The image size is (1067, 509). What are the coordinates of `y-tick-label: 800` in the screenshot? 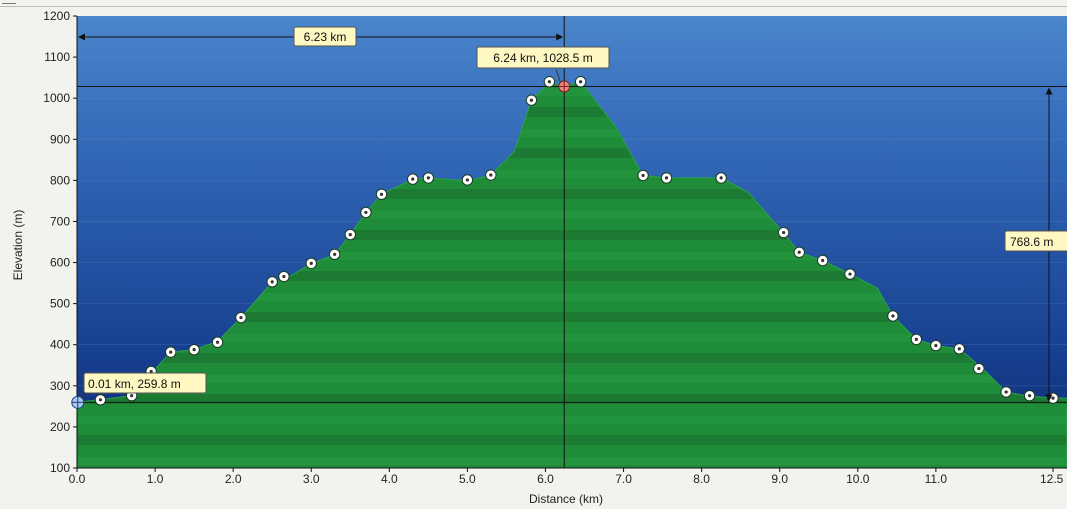 It's located at (60, 180).